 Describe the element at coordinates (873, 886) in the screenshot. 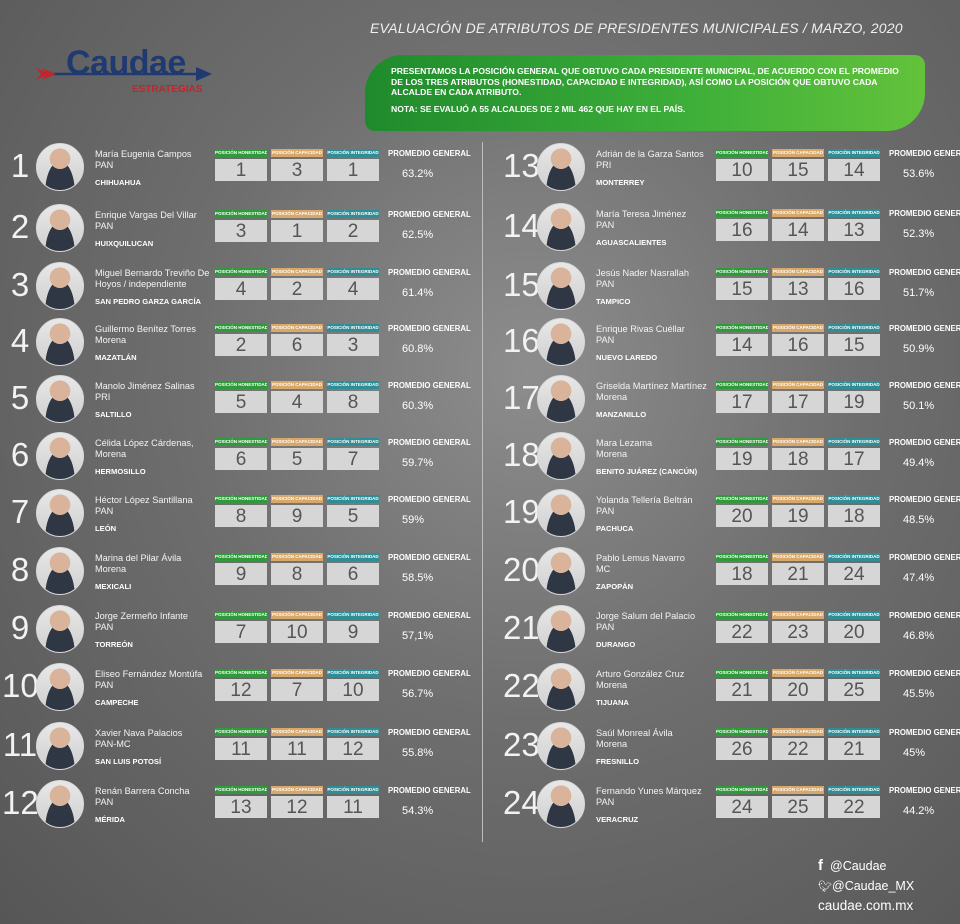

I see `twitter-handle: @Caudae_MX` at that location.